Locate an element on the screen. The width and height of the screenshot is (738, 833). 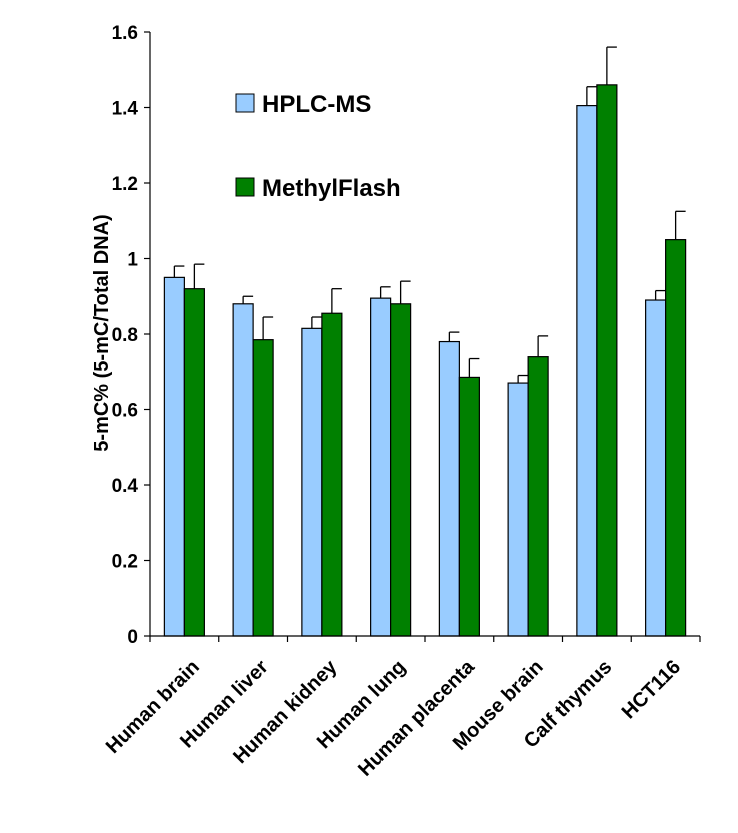
y-tick-label: 1 is located at coordinates (132, 260).